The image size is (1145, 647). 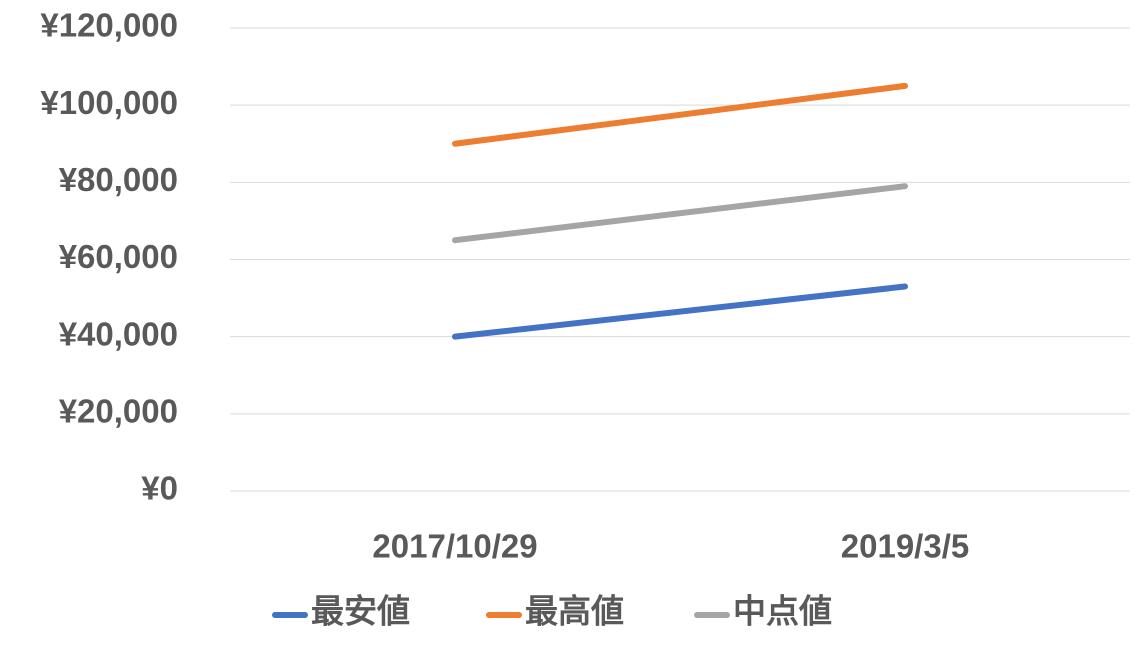 I want to click on y-tick-label: ¥60,000, so click(x=118, y=256).